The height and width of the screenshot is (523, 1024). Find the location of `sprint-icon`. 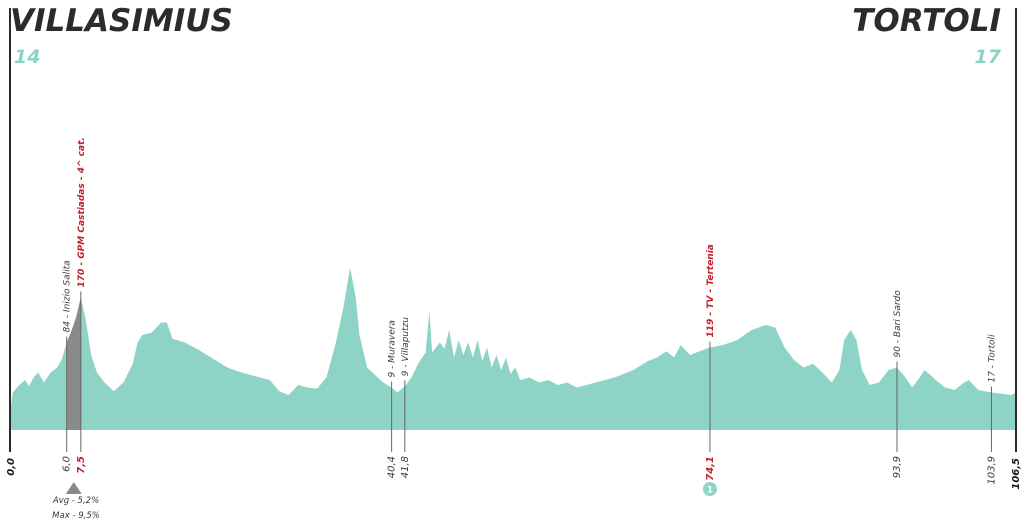

sprint-icon is located at coordinates (709, 489).